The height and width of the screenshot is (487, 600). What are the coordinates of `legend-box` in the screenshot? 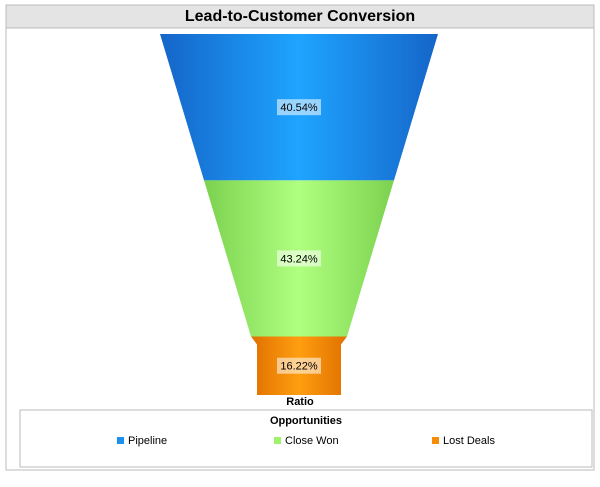 It's located at (306, 438).